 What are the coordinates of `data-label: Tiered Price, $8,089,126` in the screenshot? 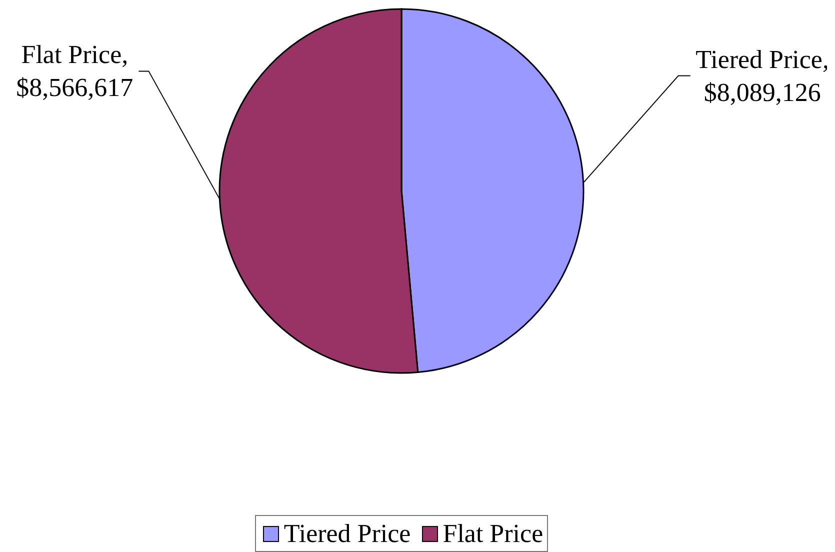 It's located at (762, 75).